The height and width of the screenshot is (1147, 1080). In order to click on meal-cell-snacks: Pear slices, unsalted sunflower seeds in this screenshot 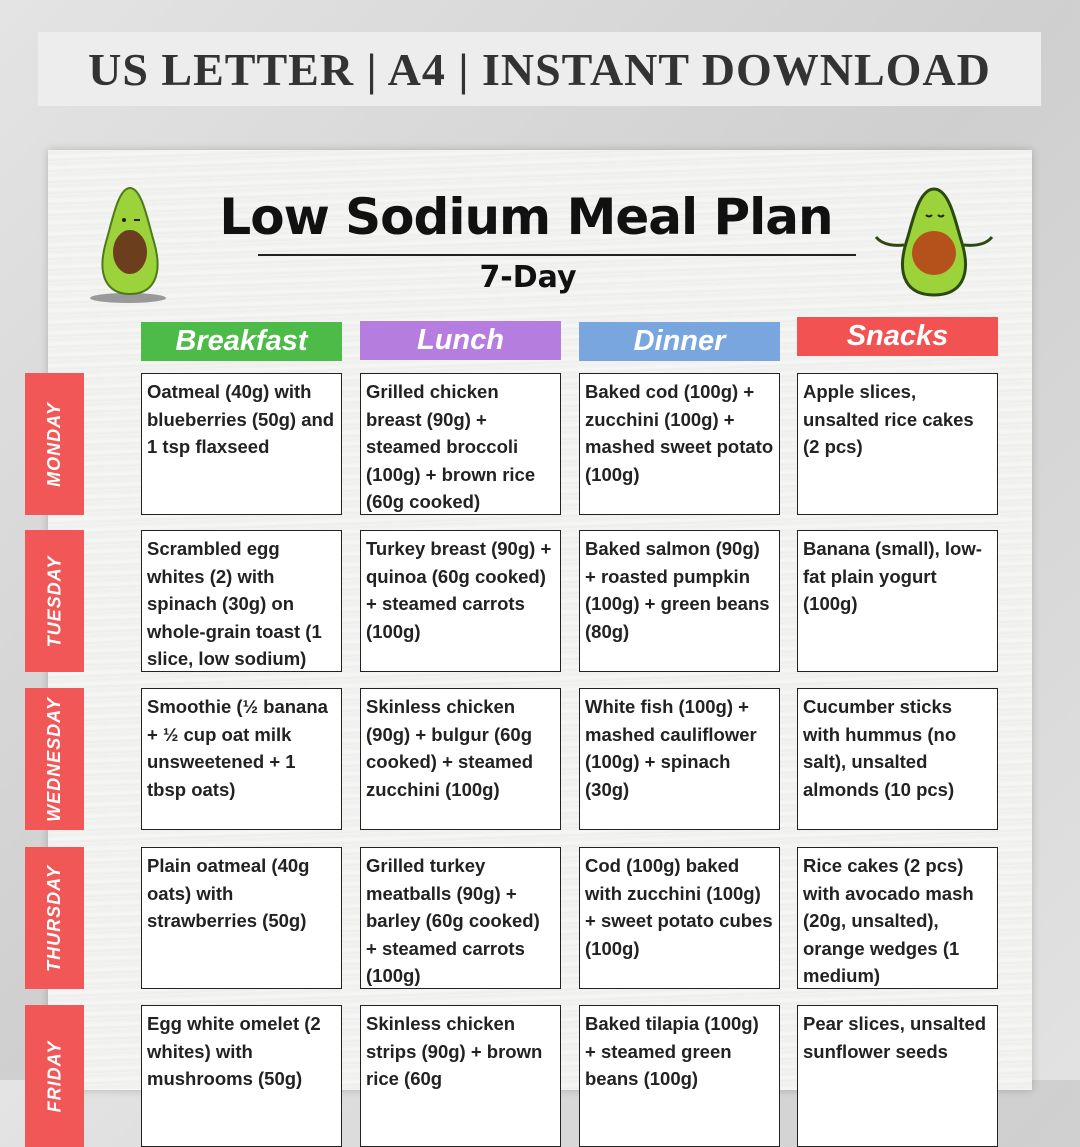, I will do `click(897, 1076)`.